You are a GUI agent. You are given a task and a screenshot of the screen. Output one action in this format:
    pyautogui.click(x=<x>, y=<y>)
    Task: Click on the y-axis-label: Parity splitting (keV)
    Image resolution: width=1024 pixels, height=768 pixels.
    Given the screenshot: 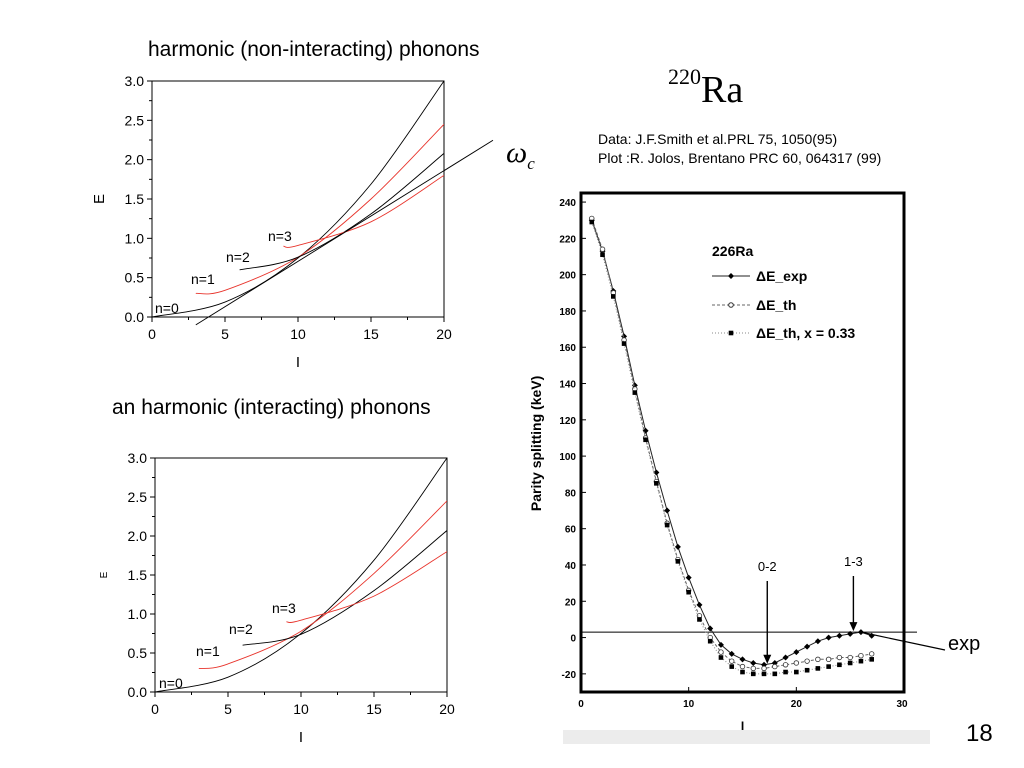 What is the action you would take?
    pyautogui.click(x=536, y=443)
    